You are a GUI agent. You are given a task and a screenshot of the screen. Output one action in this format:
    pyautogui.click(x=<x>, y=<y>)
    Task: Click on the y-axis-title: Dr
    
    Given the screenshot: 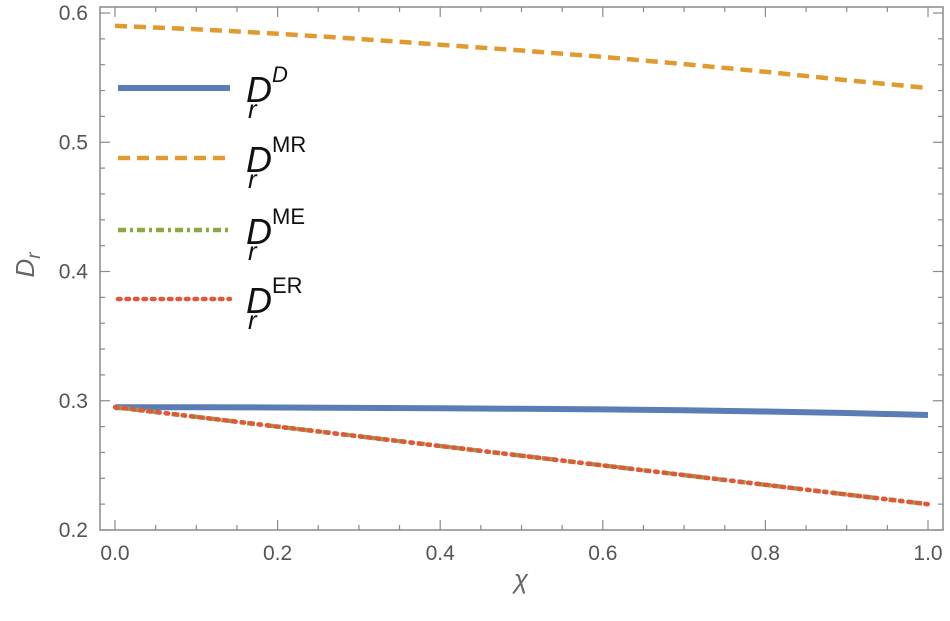 What is the action you would take?
    pyautogui.click(x=27, y=265)
    